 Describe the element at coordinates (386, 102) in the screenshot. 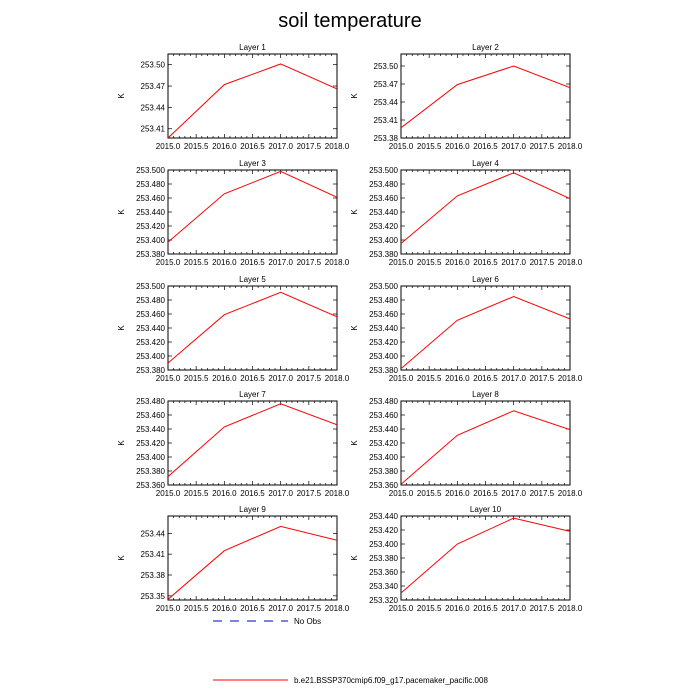

I see `y-tick-label: 253.44` at that location.